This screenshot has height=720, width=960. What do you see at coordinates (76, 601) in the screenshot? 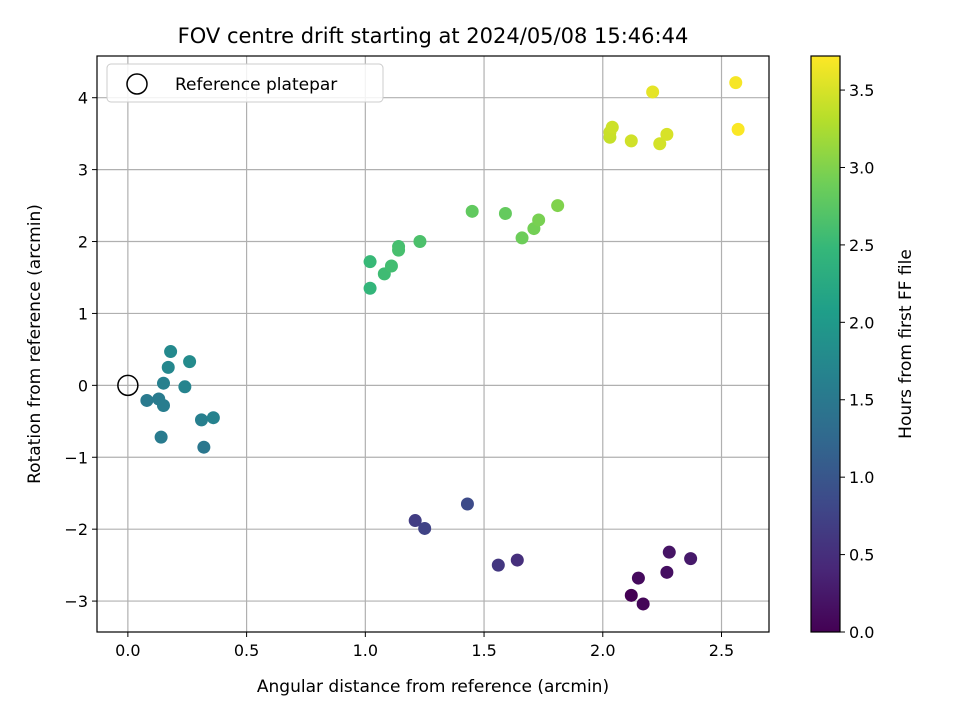
I see `y-tick-label: −3` at bounding box center [76, 601].